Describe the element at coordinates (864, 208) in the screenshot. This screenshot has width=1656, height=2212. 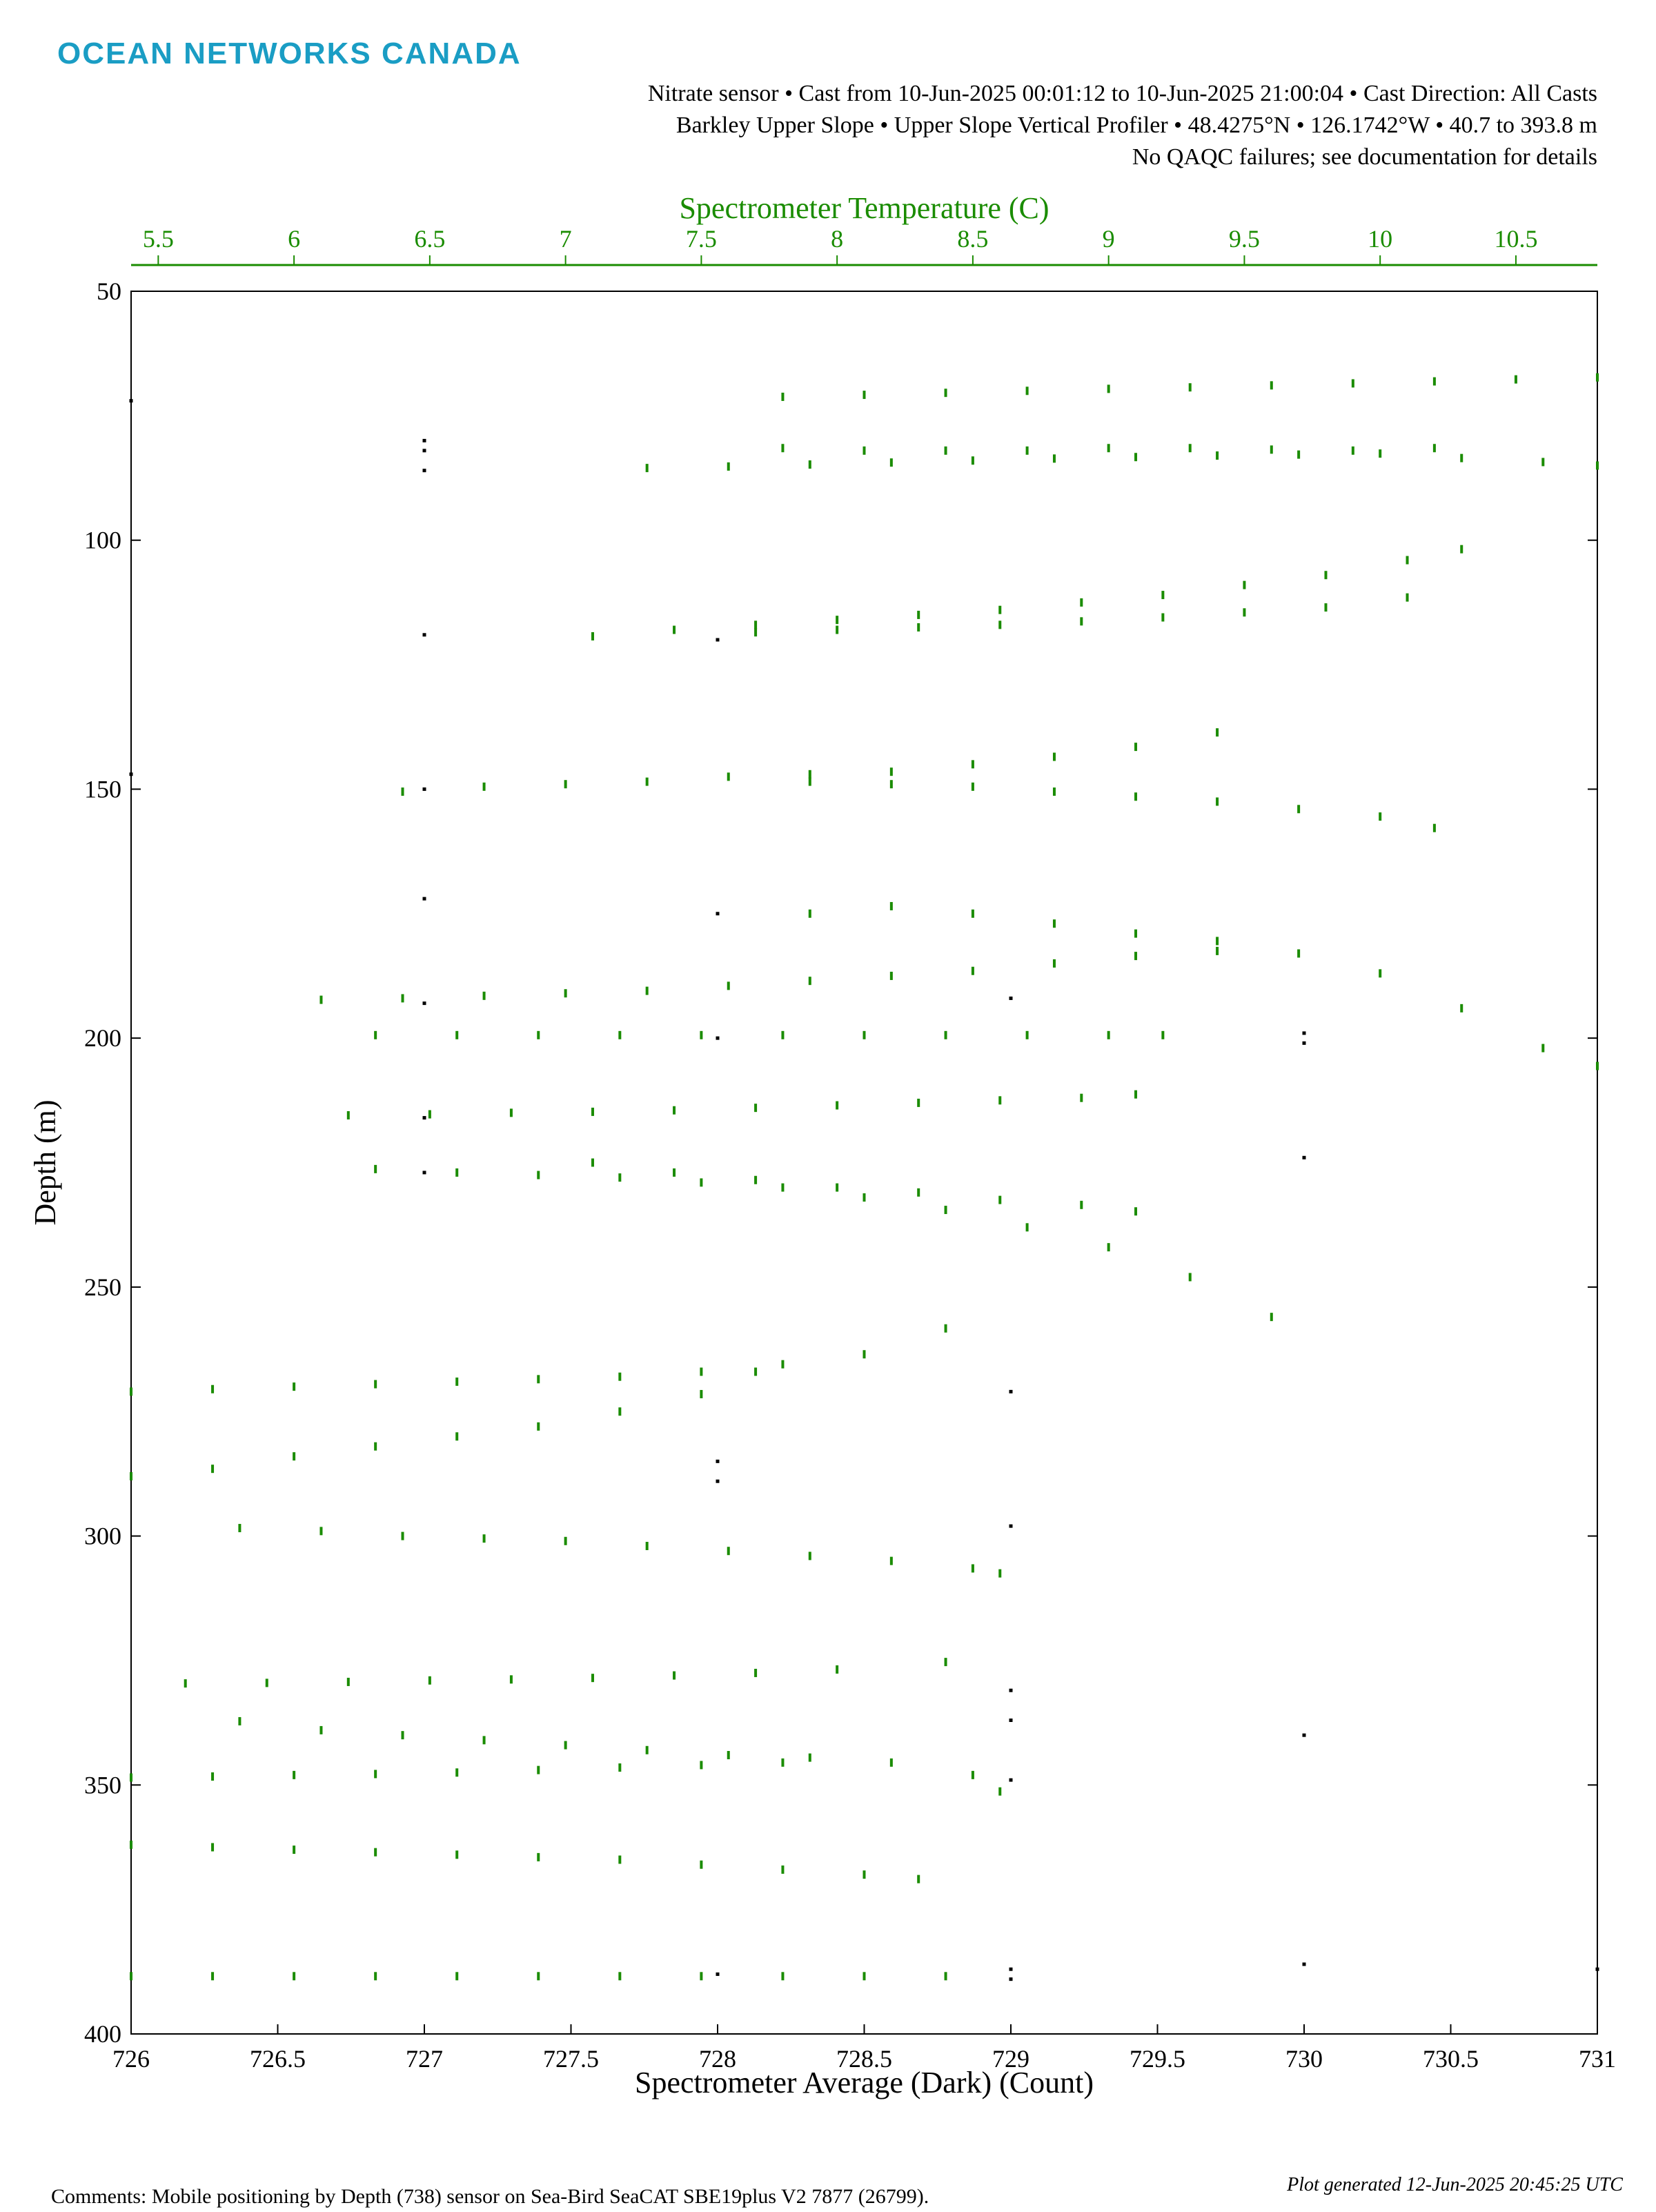
I see `x2-axis-title: Spectrometer Temperature (C)` at that location.